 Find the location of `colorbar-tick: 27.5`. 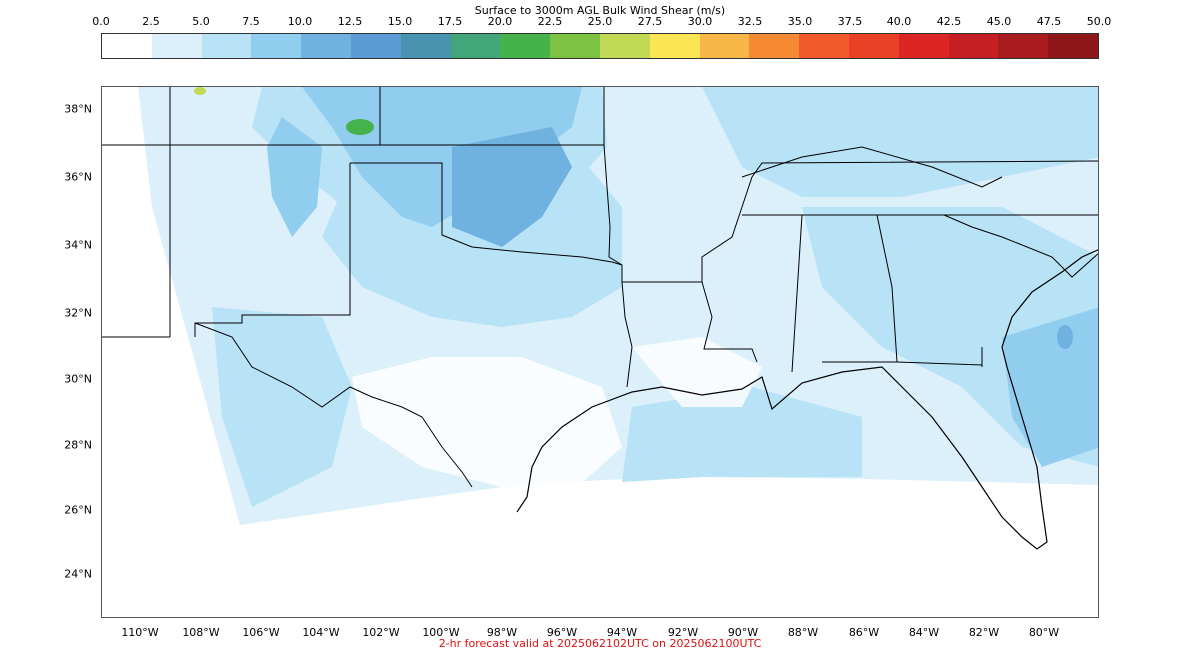

colorbar-tick: 27.5 is located at coordinates (650, 21).